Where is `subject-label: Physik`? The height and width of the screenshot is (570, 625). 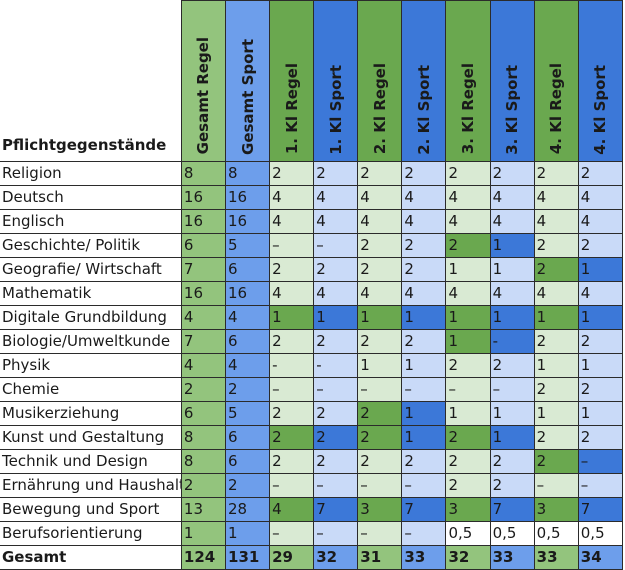
subject-label: Physik is located at coordinates (91, 365).